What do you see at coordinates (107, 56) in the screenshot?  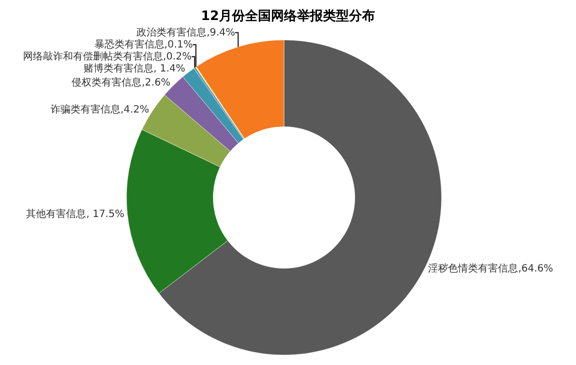 I see `slice-label: 网络敲诈和有偿删帖类有害信息,0.2%` at bounding box center [107, 56].